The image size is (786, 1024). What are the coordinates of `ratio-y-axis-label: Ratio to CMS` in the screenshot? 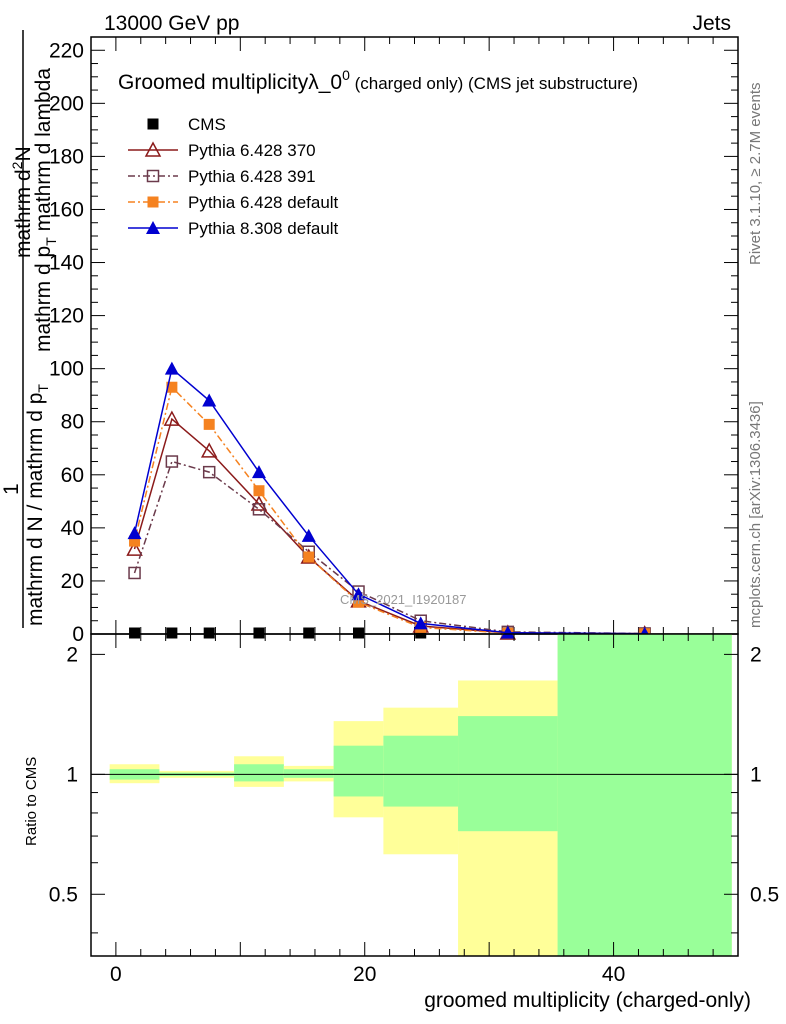 It's located at (31, 801).